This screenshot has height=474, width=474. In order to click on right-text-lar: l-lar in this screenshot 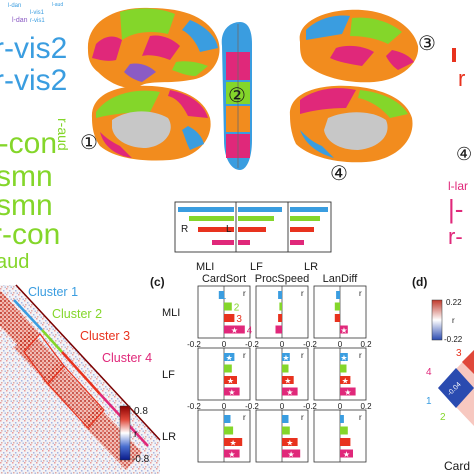, I will do `click(458, 186)`.